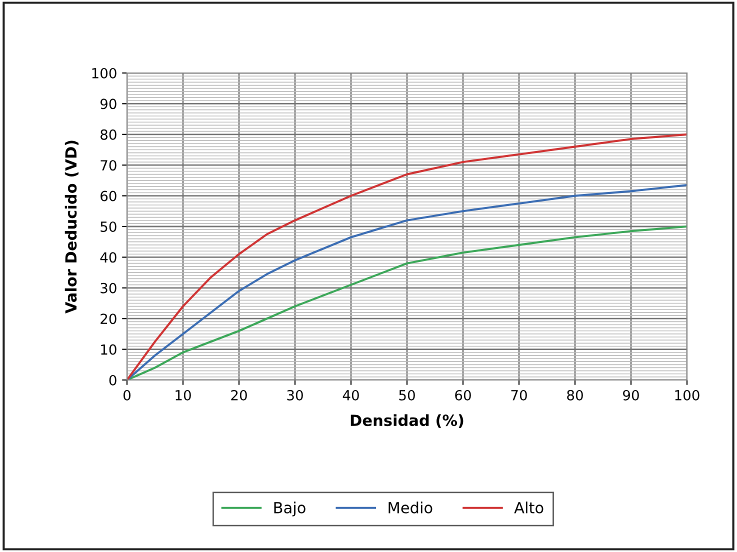  I want to click on x-axis-title: Densidad (%), so click(407, 421).